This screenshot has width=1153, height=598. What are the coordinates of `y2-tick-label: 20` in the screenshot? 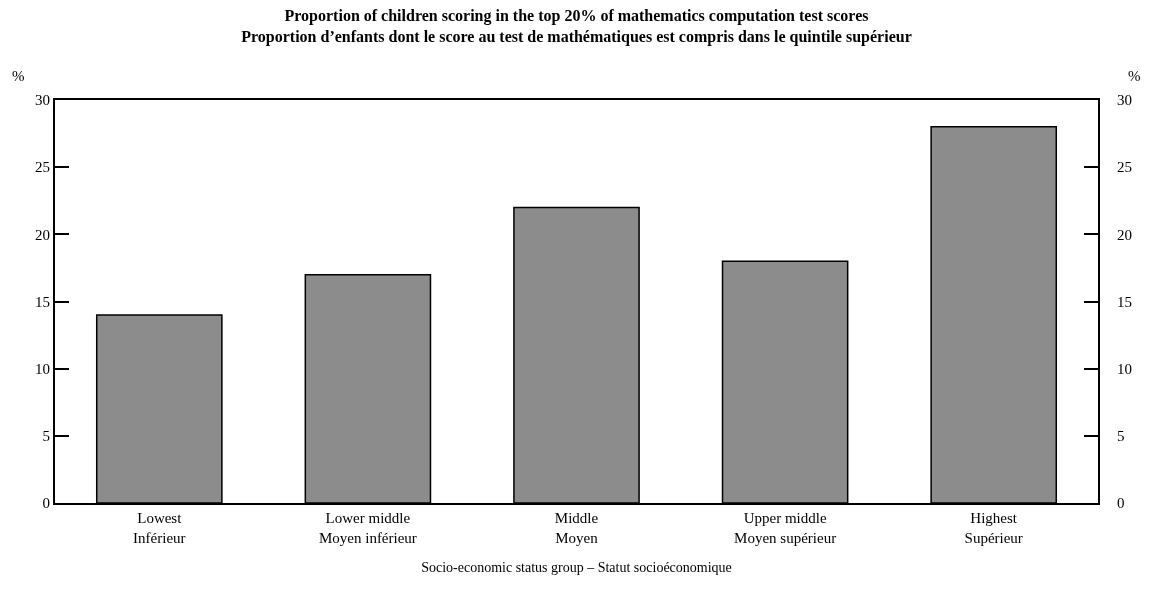 It's located at (1124, 234).